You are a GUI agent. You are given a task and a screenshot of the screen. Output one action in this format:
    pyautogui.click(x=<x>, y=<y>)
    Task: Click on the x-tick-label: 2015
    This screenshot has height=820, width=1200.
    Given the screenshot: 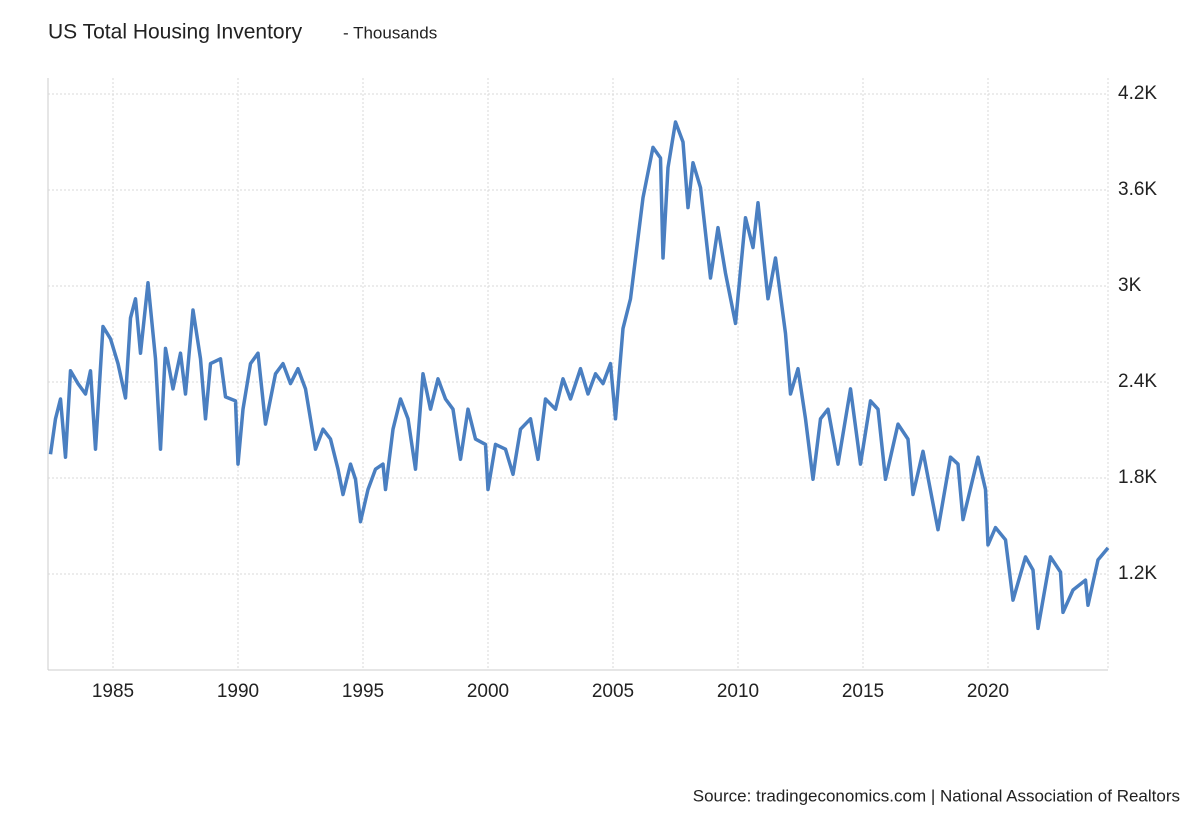 What is the action you would take?
    pyautogui.click(x=863, y=691)
    